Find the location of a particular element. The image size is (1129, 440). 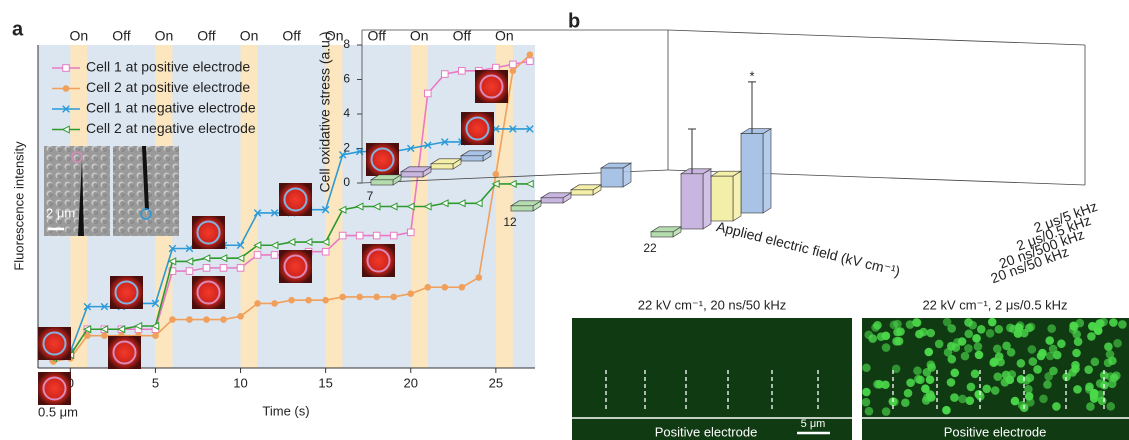

legend-marker is located at coordinates (66, 88).